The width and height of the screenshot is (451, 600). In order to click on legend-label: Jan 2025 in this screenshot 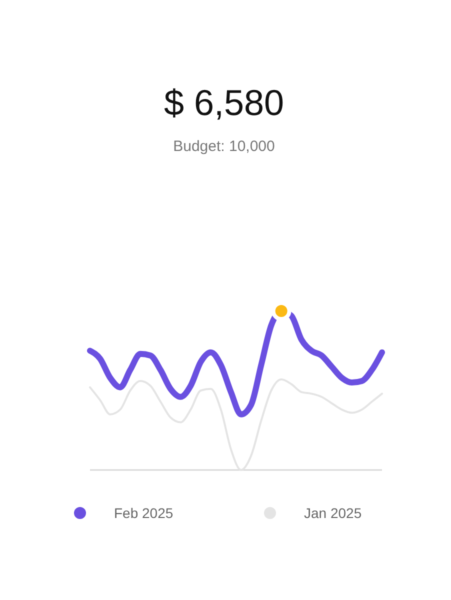, I will do `click(333, 513)`.